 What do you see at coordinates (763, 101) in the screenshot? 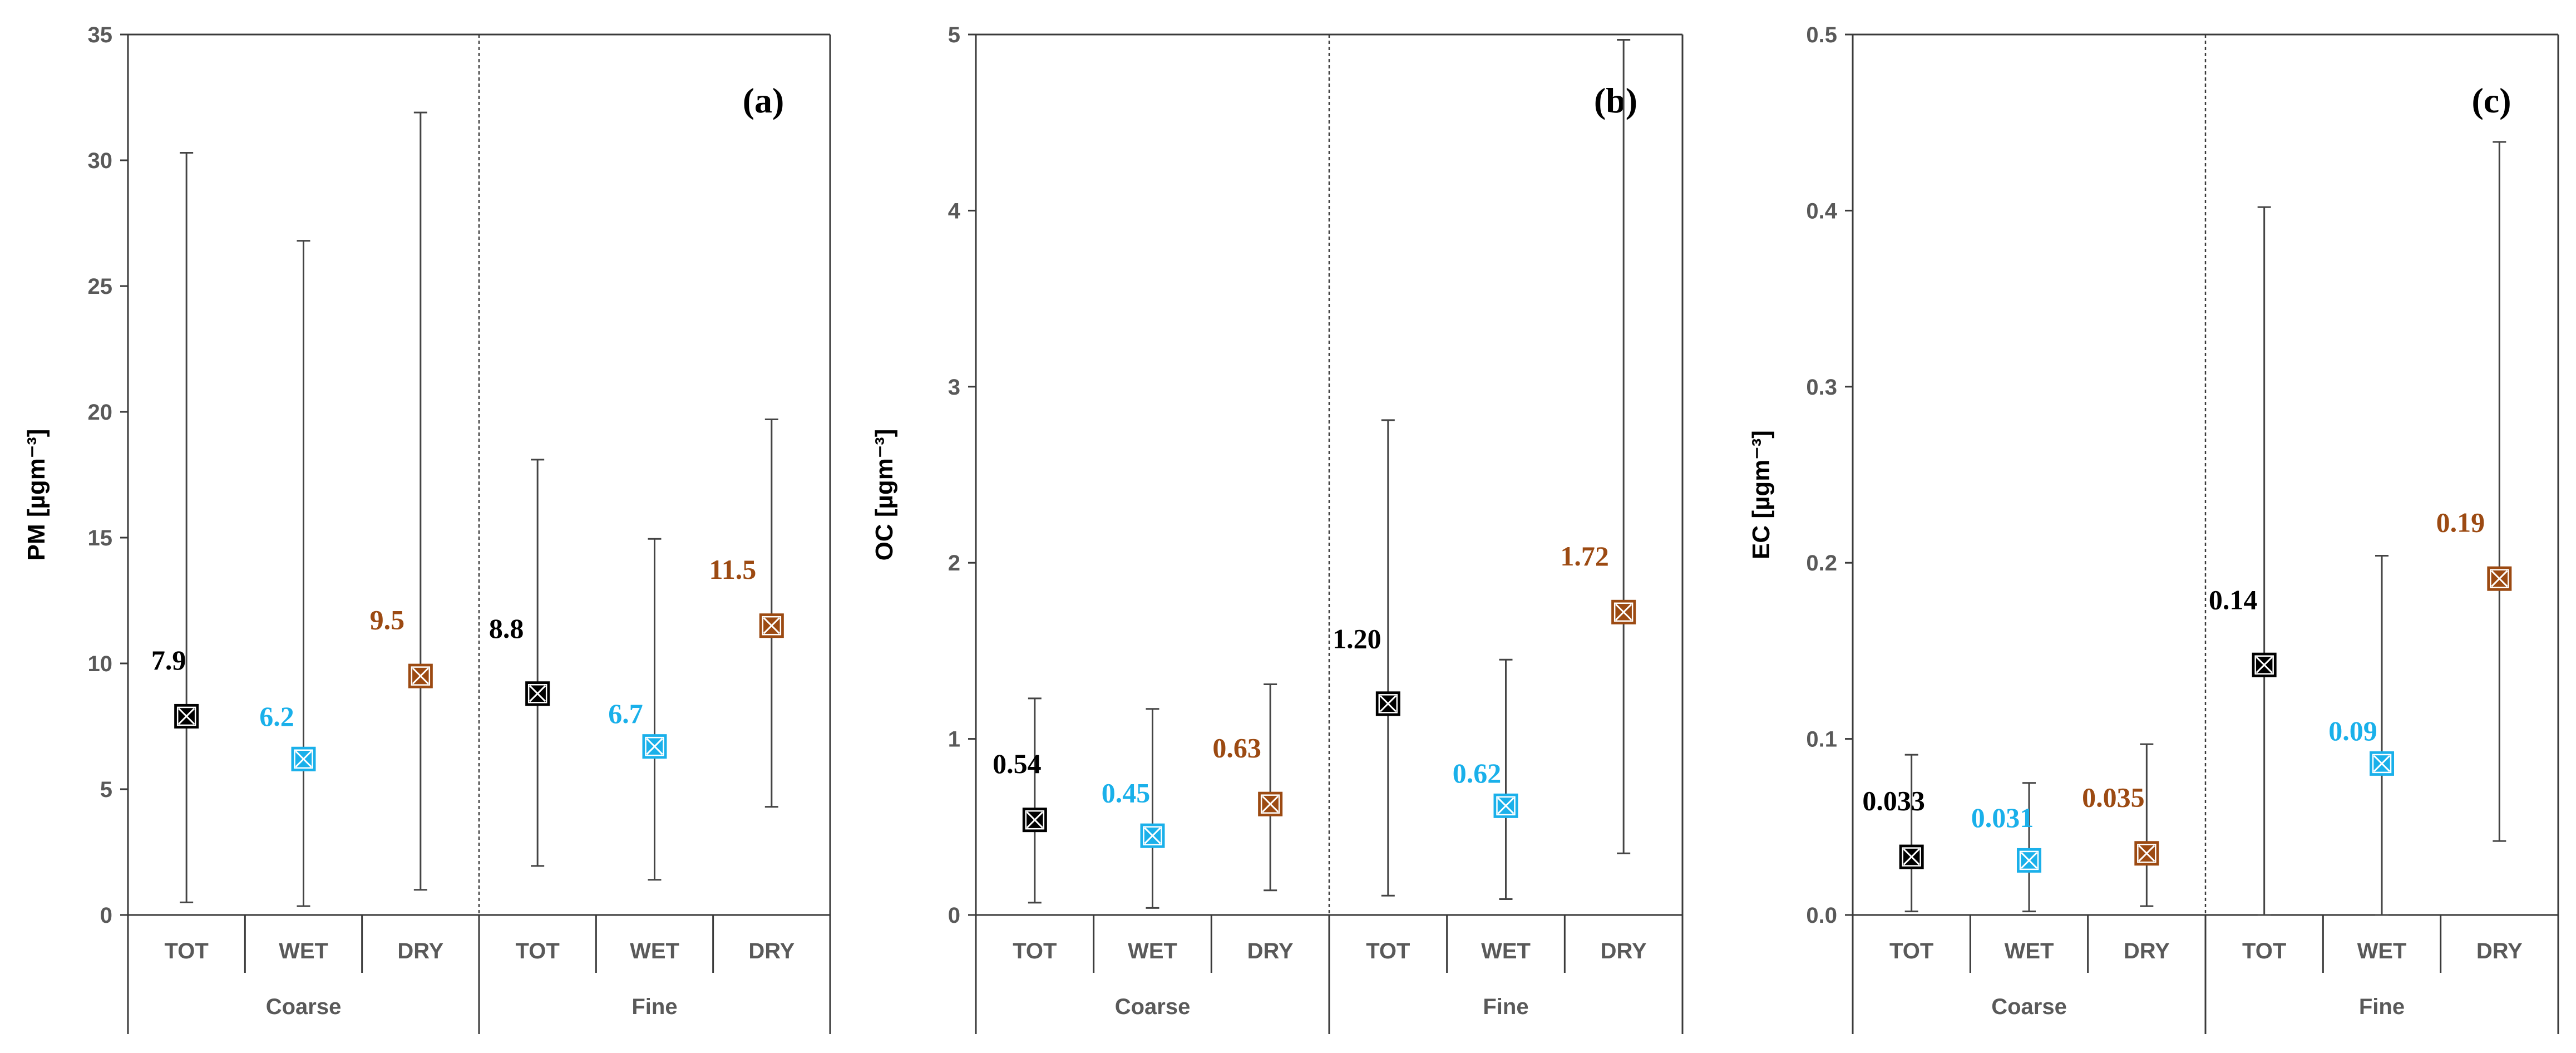
I see `panel-label: (a)` at bounding box center [763, 101].